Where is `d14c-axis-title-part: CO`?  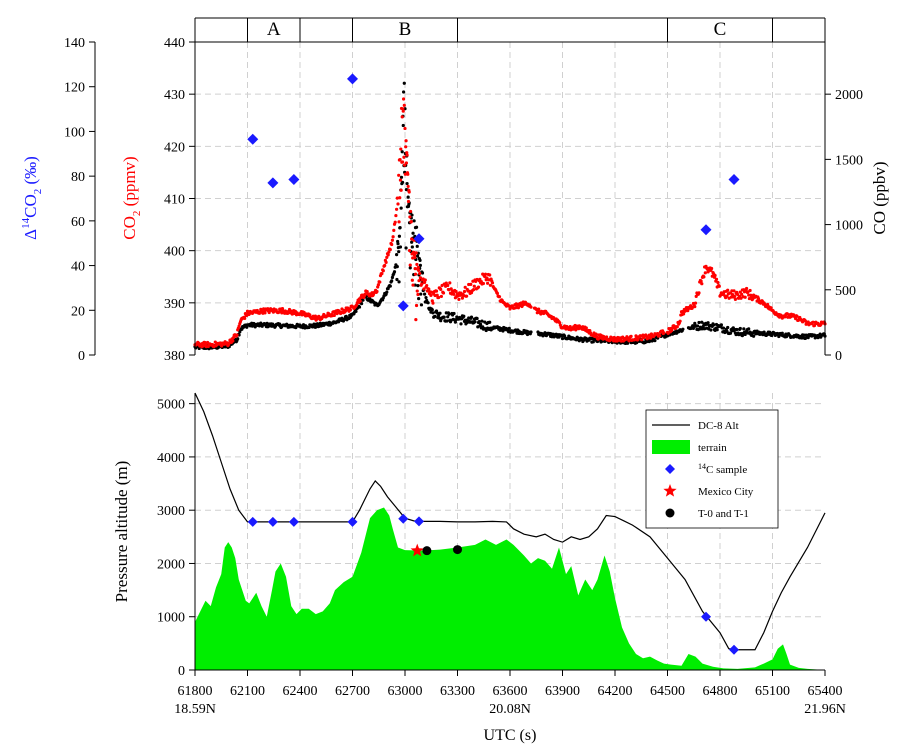
d14c-axis-title-part: CO is located at coordinates (30, 206).